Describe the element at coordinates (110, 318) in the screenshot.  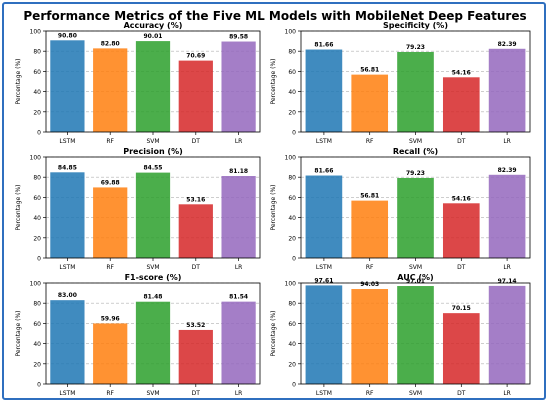
I see `bar-value-label: 59.96` at that location.